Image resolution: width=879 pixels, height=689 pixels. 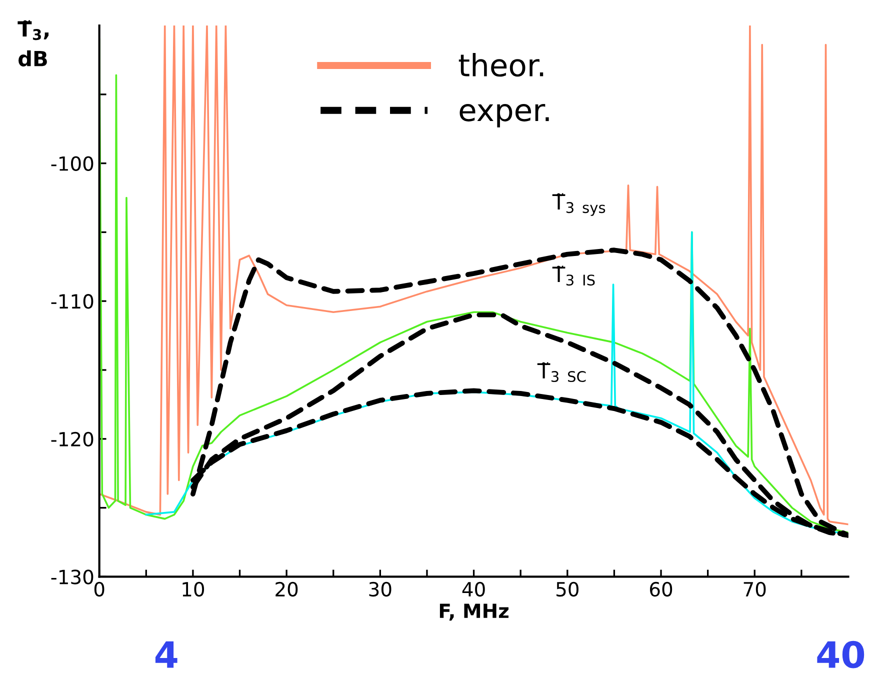 I want to click on x-tick-label: 50, so click(x=567, y=589).